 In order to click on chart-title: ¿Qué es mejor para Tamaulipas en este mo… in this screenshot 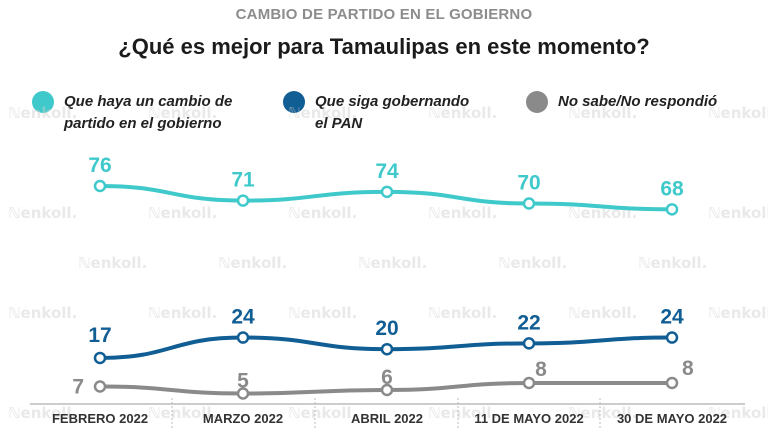, I will do `click(384, 46)`.